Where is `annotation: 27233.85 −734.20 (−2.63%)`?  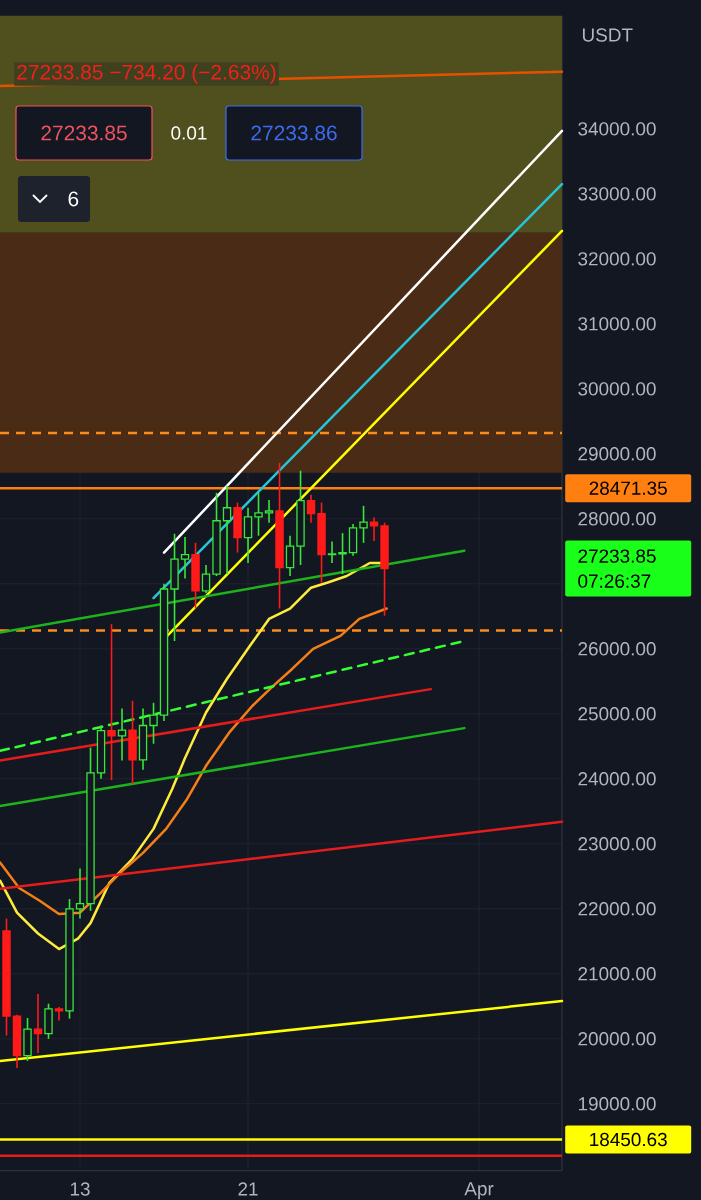
annotation: 27233.85 −734.20 (−2.63%) is located at coordinates (146, 74).